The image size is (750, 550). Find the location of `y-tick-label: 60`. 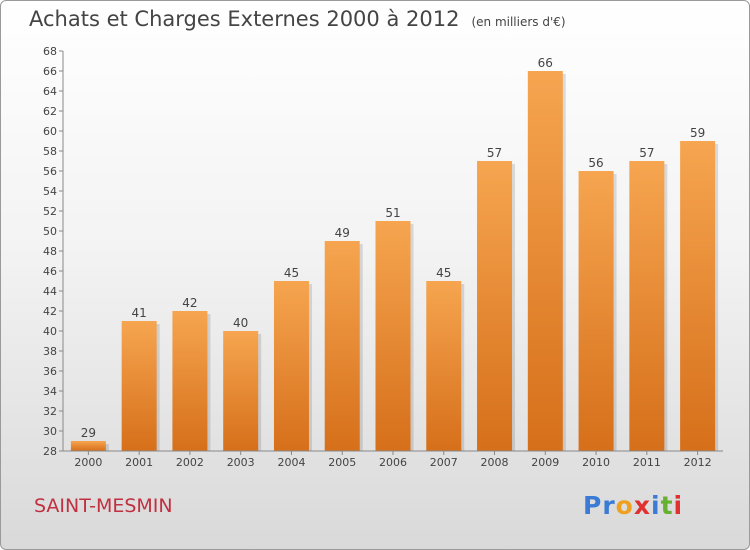

y-tick-label: 60 is located at coordinates (50, 131).